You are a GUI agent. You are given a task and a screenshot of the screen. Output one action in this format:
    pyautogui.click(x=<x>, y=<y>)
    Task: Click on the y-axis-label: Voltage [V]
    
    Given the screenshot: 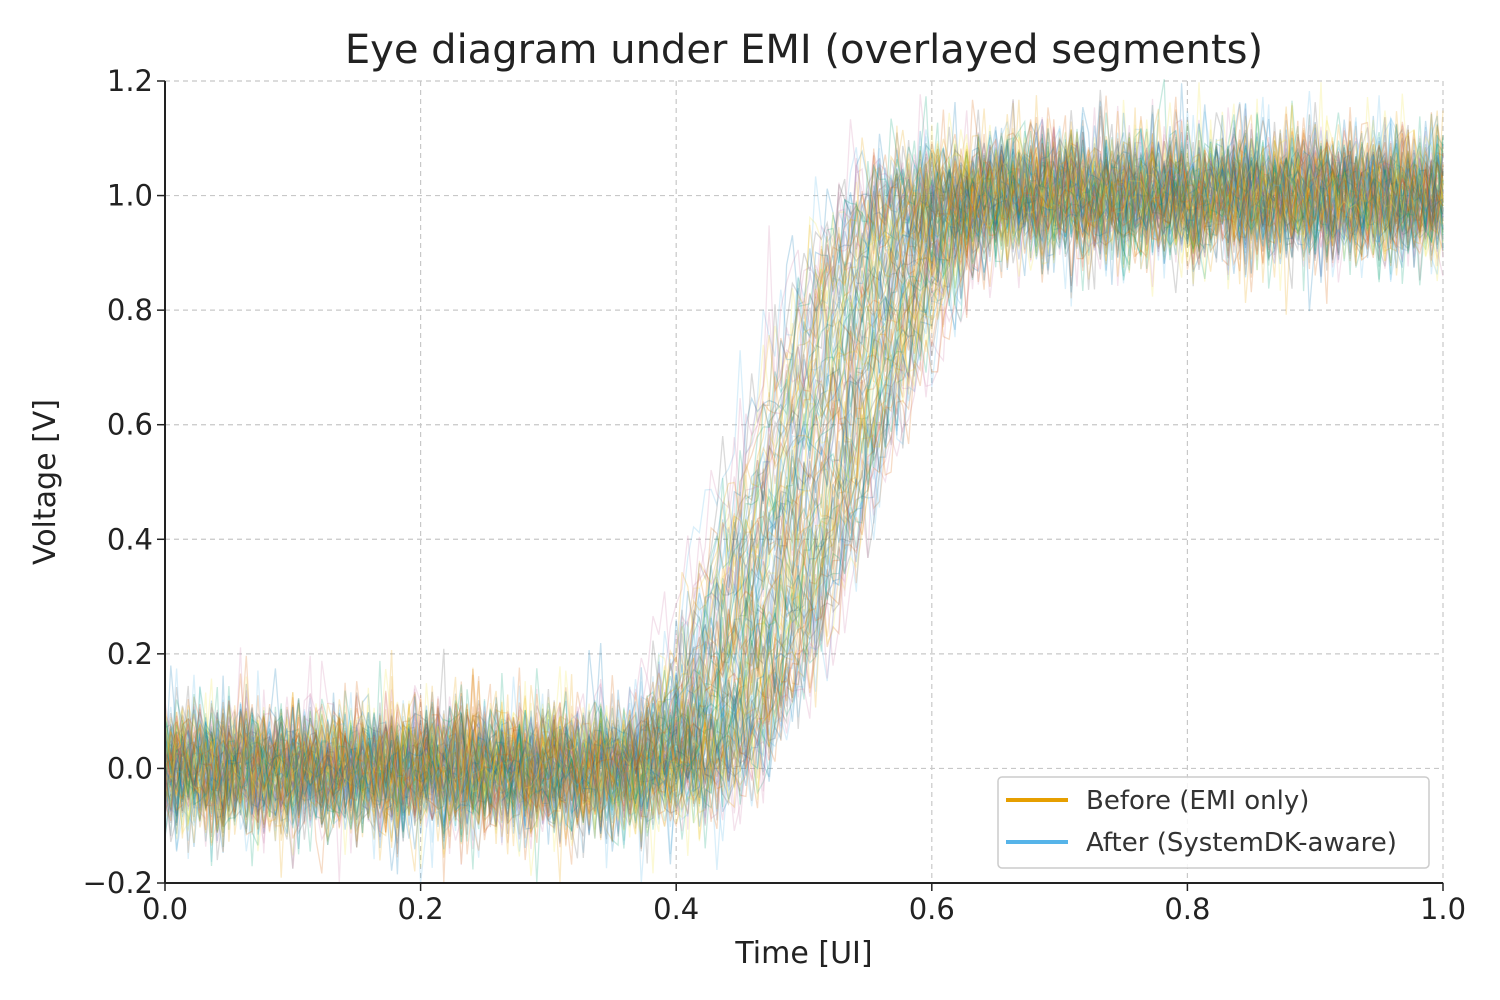 What is the action you would take?
    pyautogui.click(x=45, y=482)
    